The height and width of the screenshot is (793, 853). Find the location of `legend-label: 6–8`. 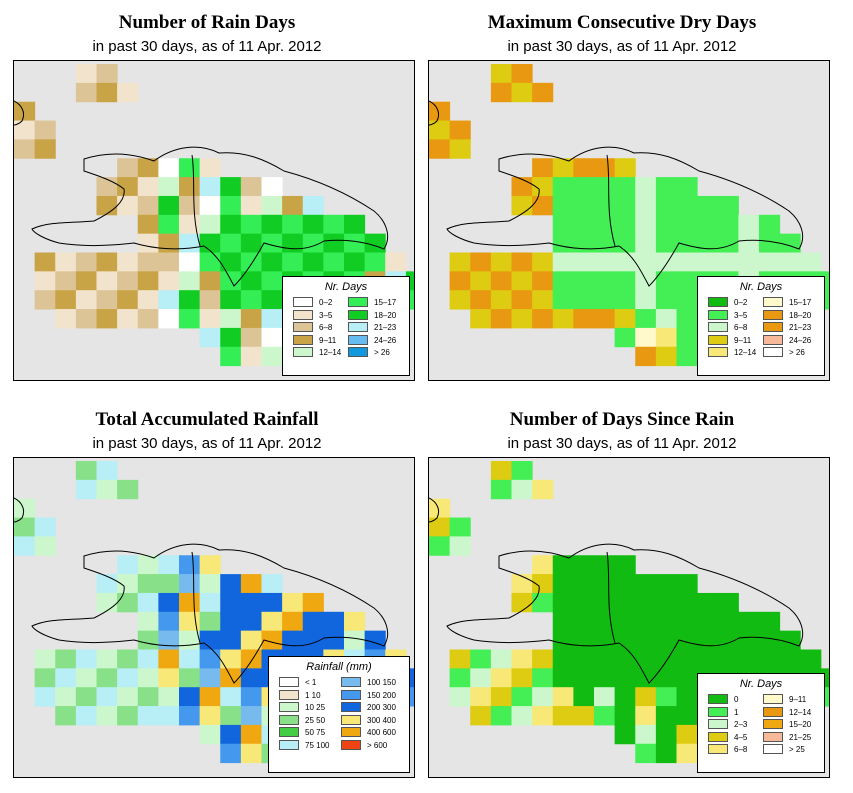

legend-label: 6–8 is located at coordinates (326, 327).